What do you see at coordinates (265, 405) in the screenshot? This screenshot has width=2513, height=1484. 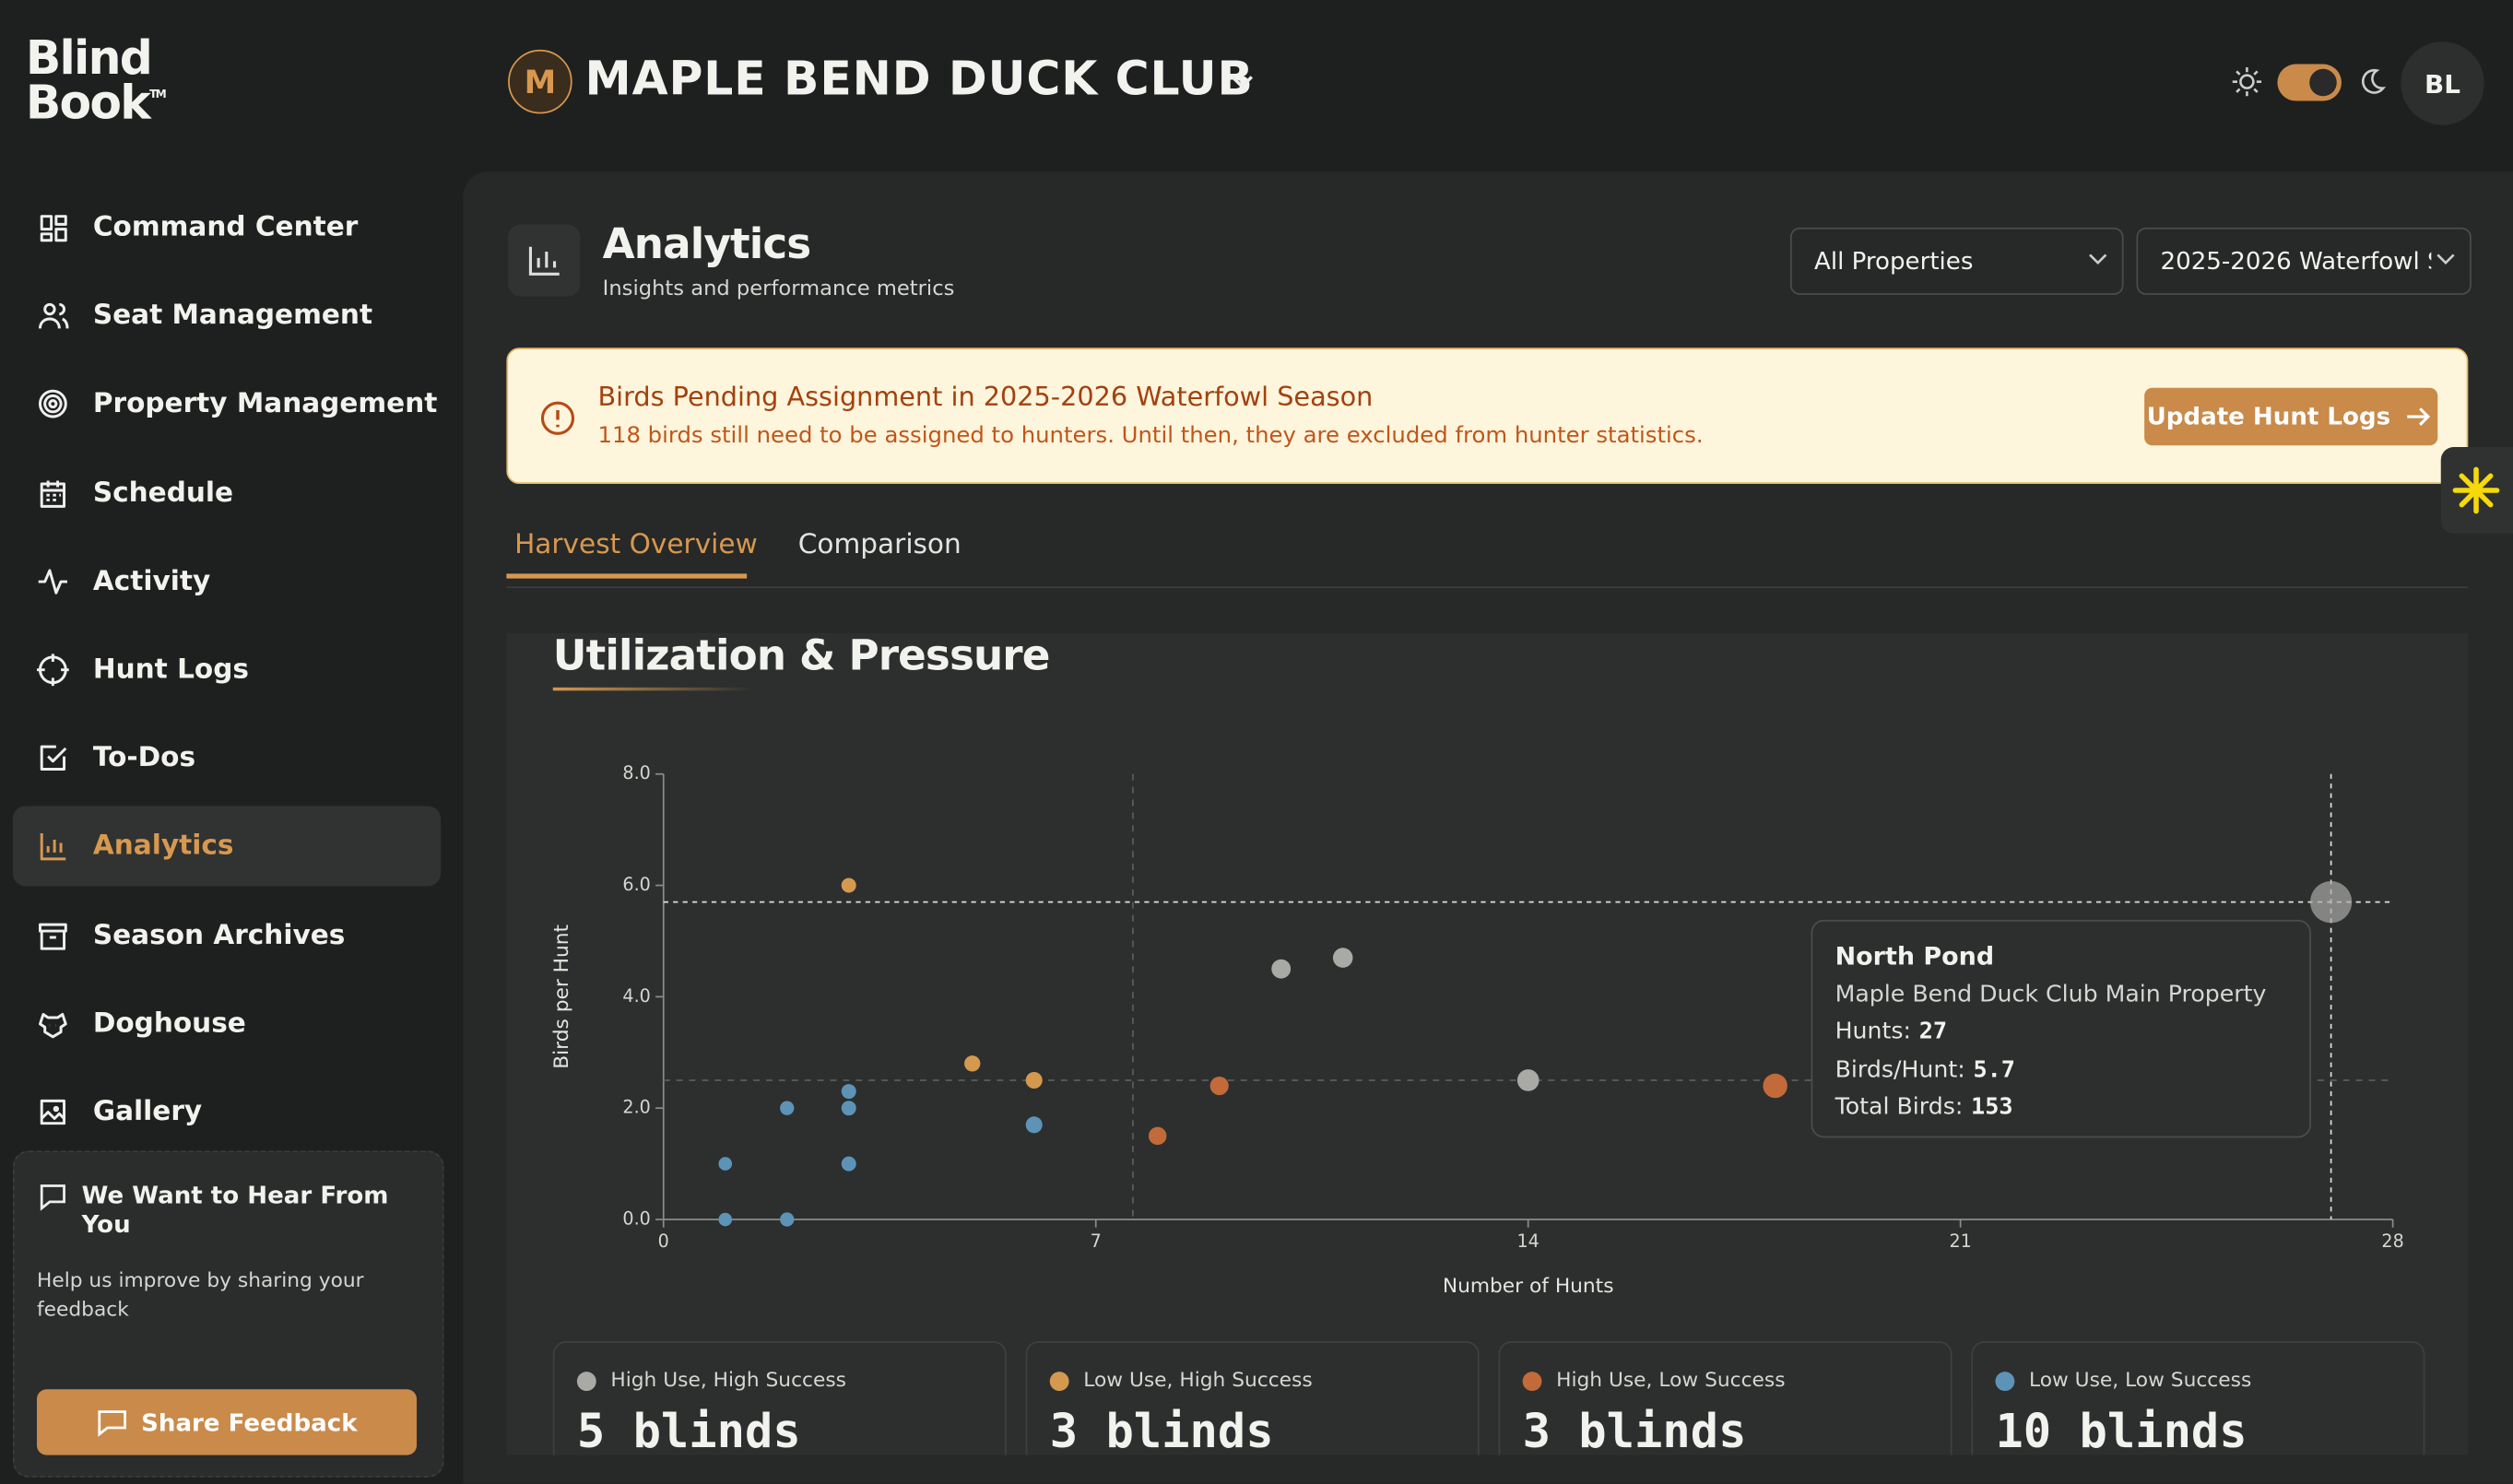 I see `nav-label: Property Management` at bounding box center [265, 405].